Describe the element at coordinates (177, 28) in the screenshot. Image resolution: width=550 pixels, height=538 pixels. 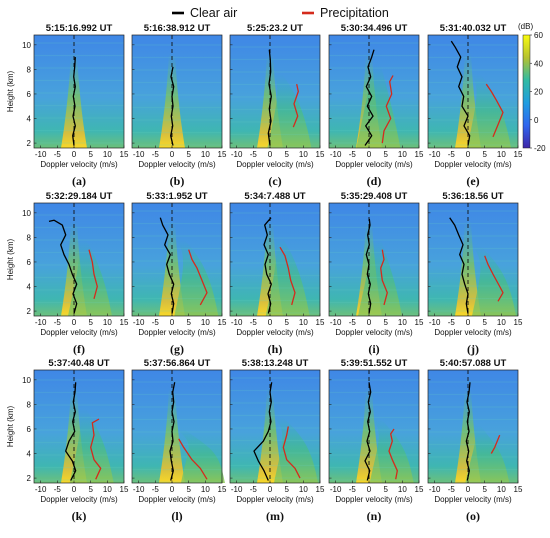
I see `panel-title: 5:16:38.912 UT` at that location.